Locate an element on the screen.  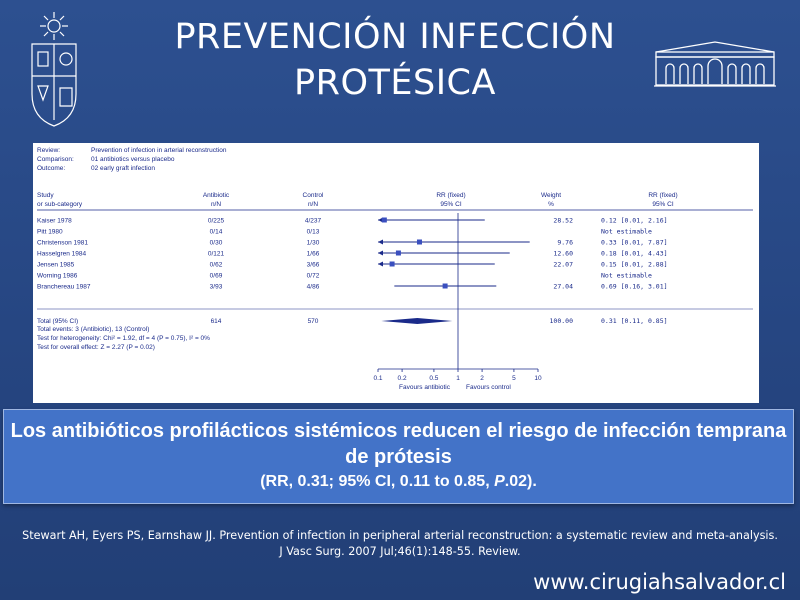
x-tick-label: 1 is located at coordinates (458, 378).